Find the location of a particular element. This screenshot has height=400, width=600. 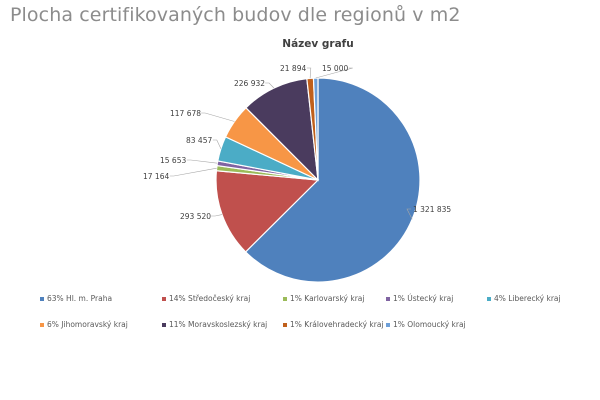

legend-item: 1% Olomoucký kraj is located at coordinates (426, 324).